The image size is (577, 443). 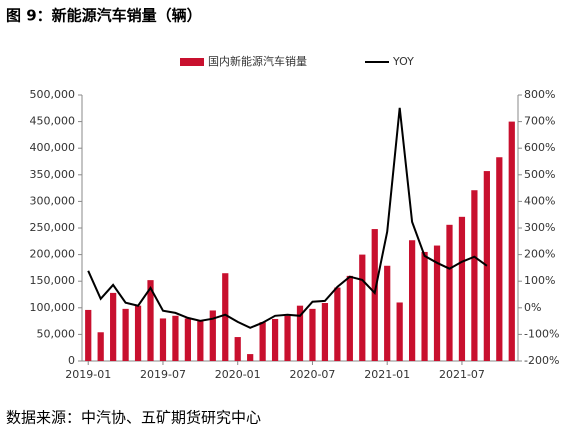 What do you see at coordinates (238, 374) in the screenshot?
I see `x-tick-label: 2020-01` at bounding box center [238, 374].